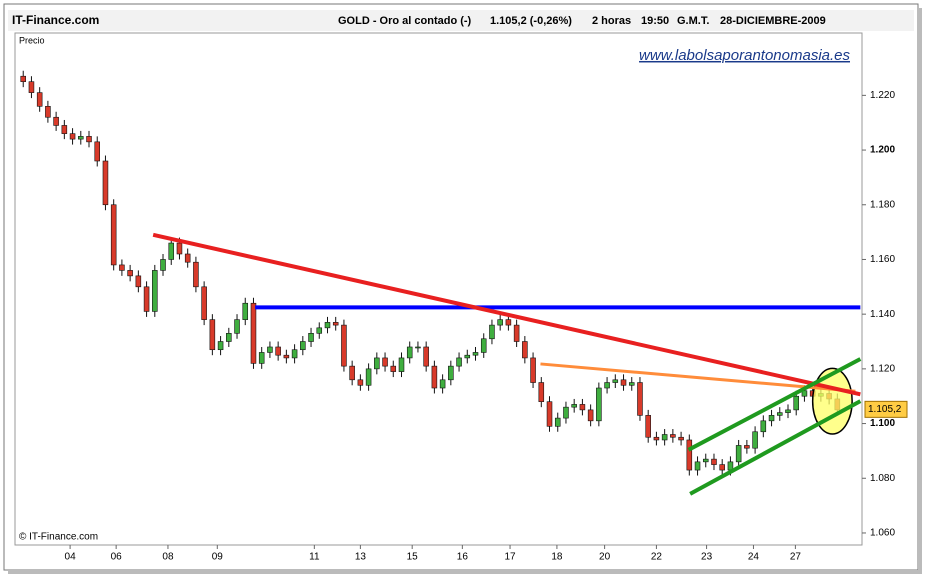 The width and height of the screenshot is (926, 581). What do you see at coordinates (882, 423) in the screenshot?
I see `y-tick-label: 1.100` at bounding box center [882, 423].